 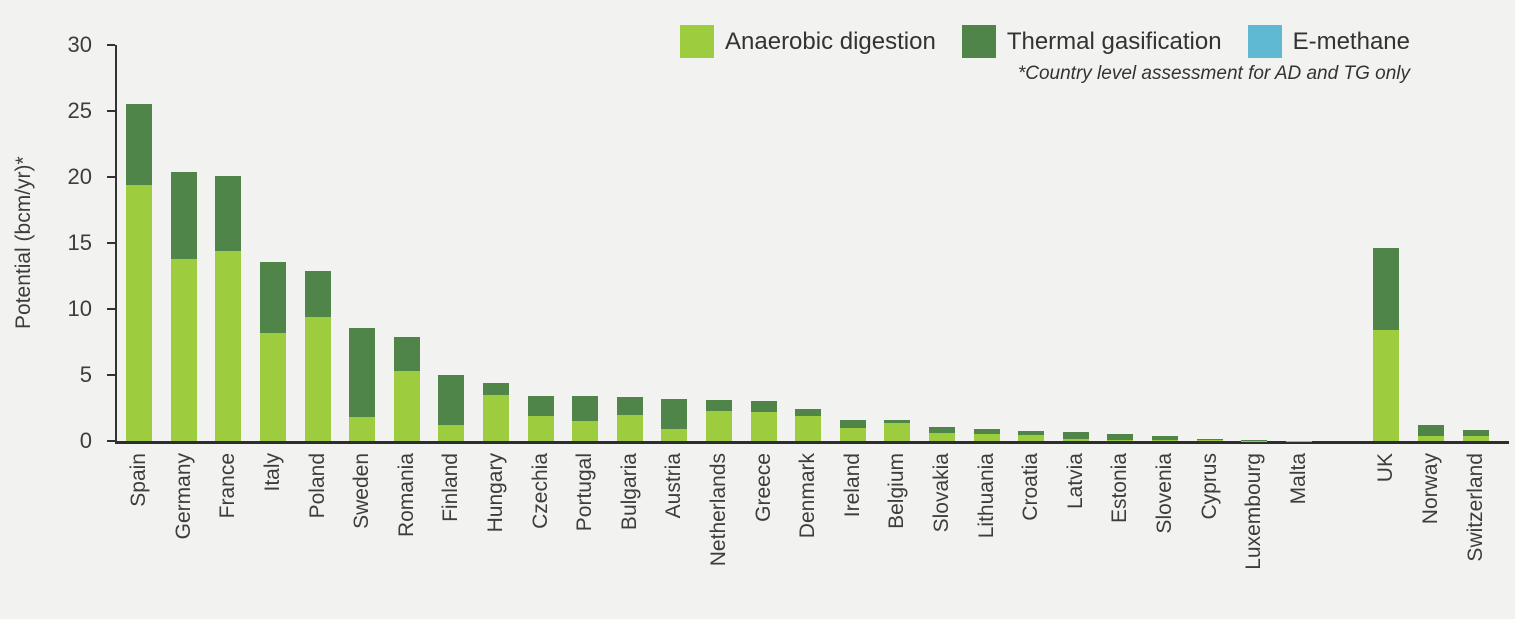 I want to click on bar-group-finland: Finland, so click(x=451, y=283).